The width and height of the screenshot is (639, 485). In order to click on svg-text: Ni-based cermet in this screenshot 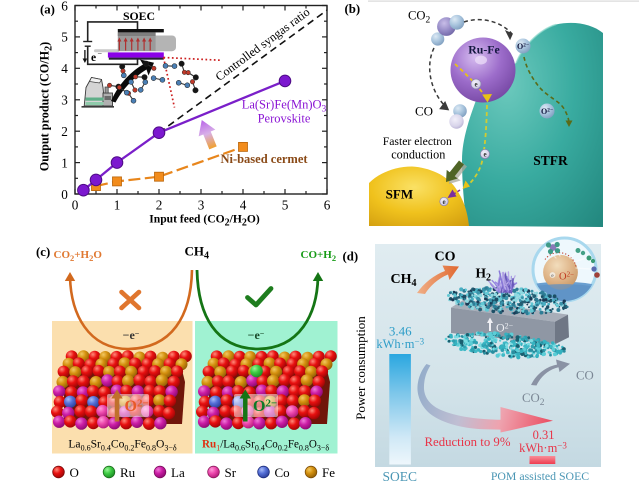, I will do `click(264, 159)`.